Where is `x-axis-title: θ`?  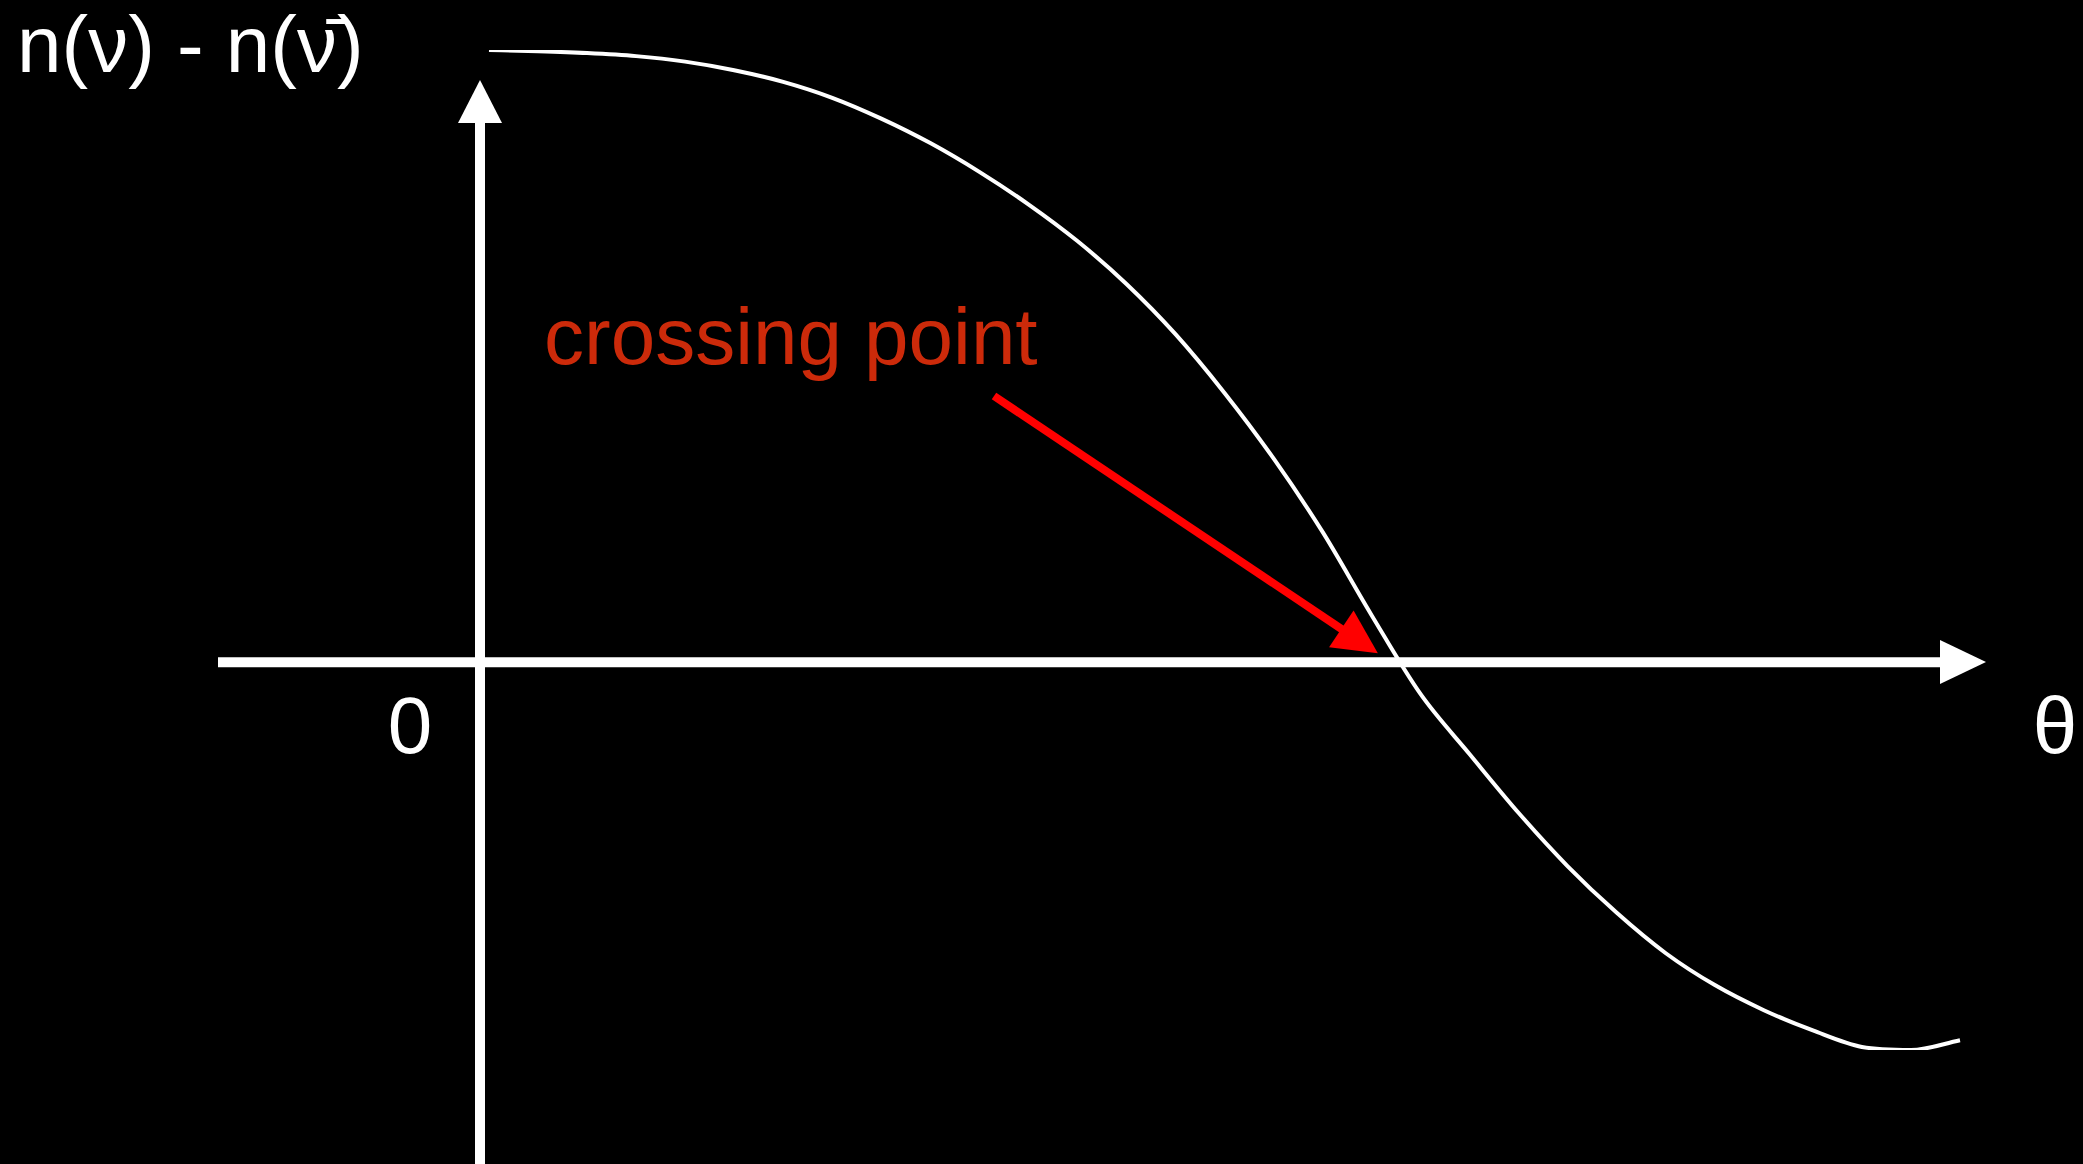
x-axis-title: θ is located at coordinates (2055, 726).